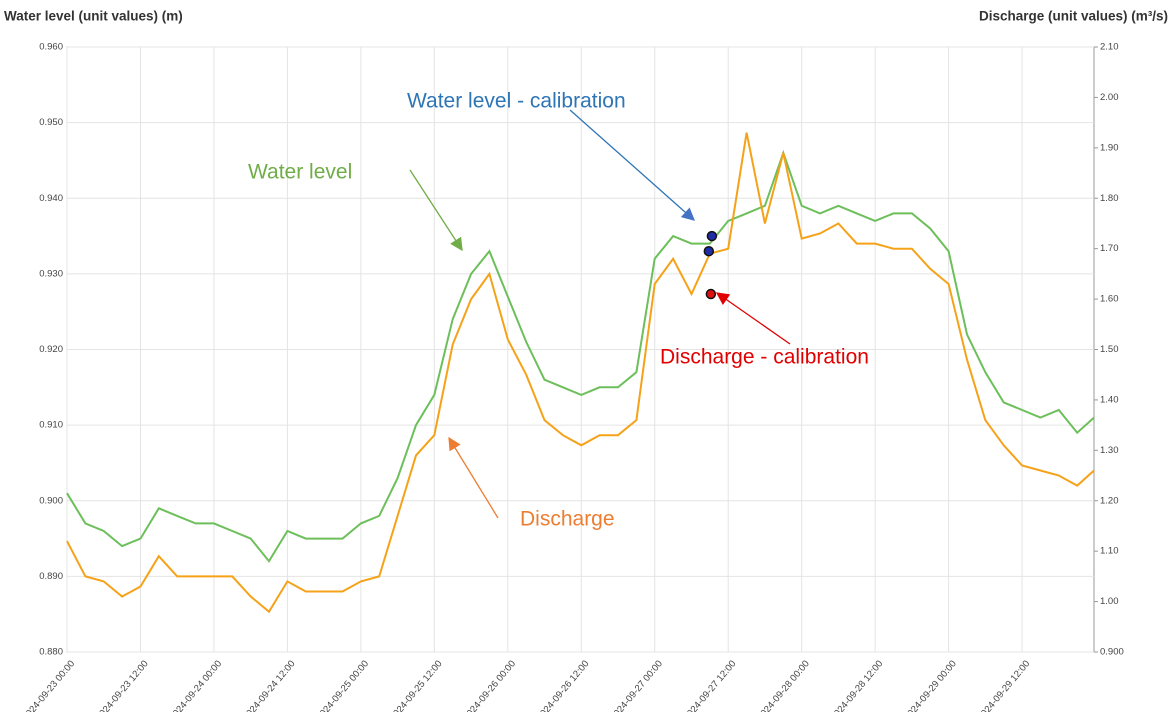 This screenshot has width=1173, height=712. I want to click on y-tick-label: 0.880, so click(51, 652).